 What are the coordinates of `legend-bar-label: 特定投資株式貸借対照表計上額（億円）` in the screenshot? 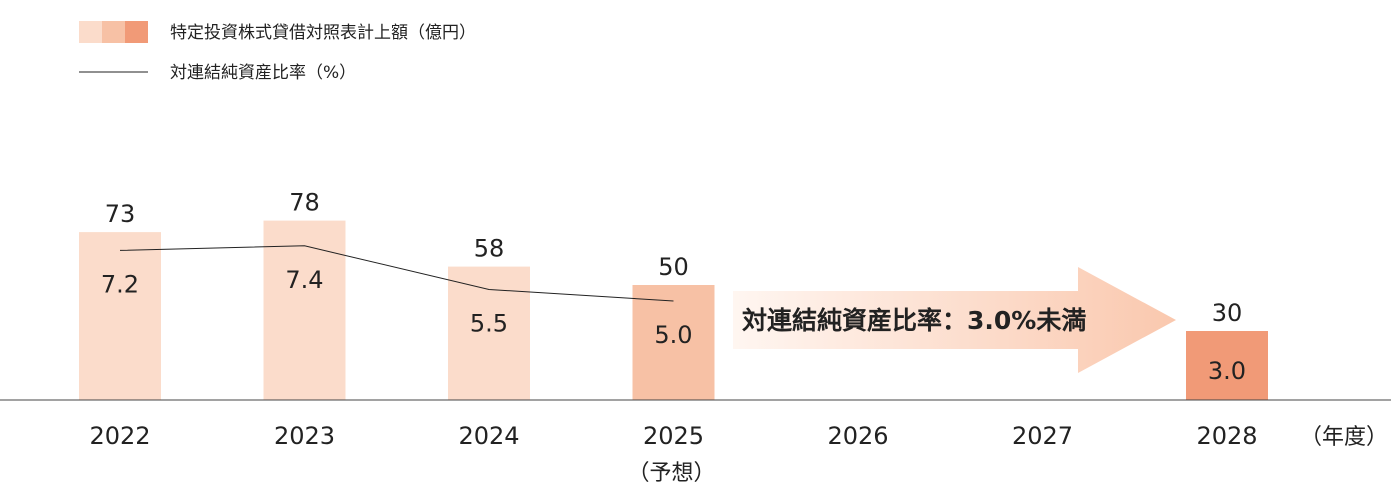 It's located at (323, 33).